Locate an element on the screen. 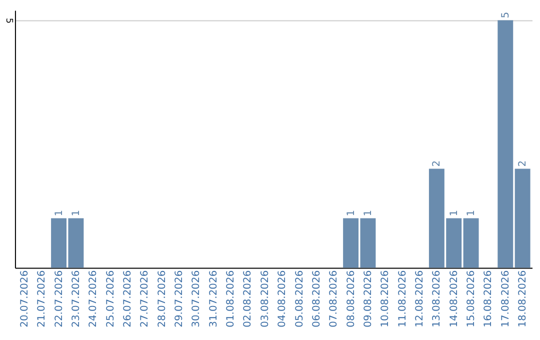  x-tick-label: 31.07.2026 is located at coordinates (214, 299).